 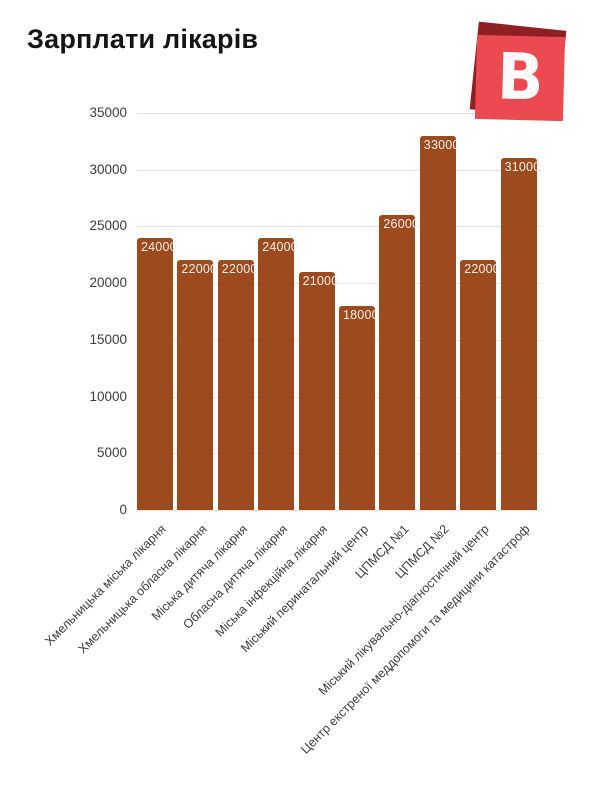 I want to click on bar-value-label: 21000, so click(x=320, y=280).